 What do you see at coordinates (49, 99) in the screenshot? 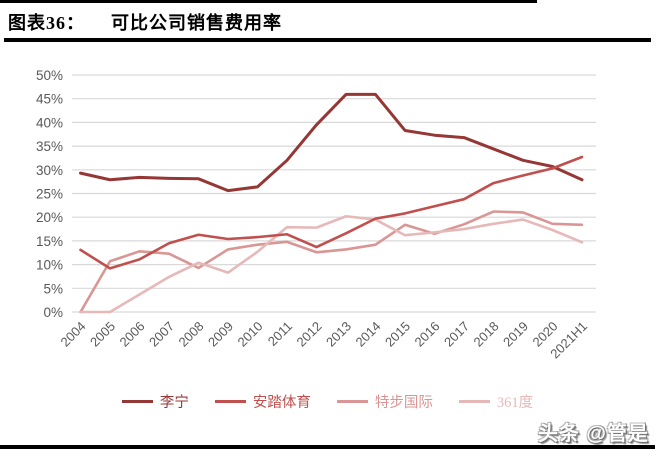
I see `y-tick-label-45%: 45%` at bounding box center [49, 99].